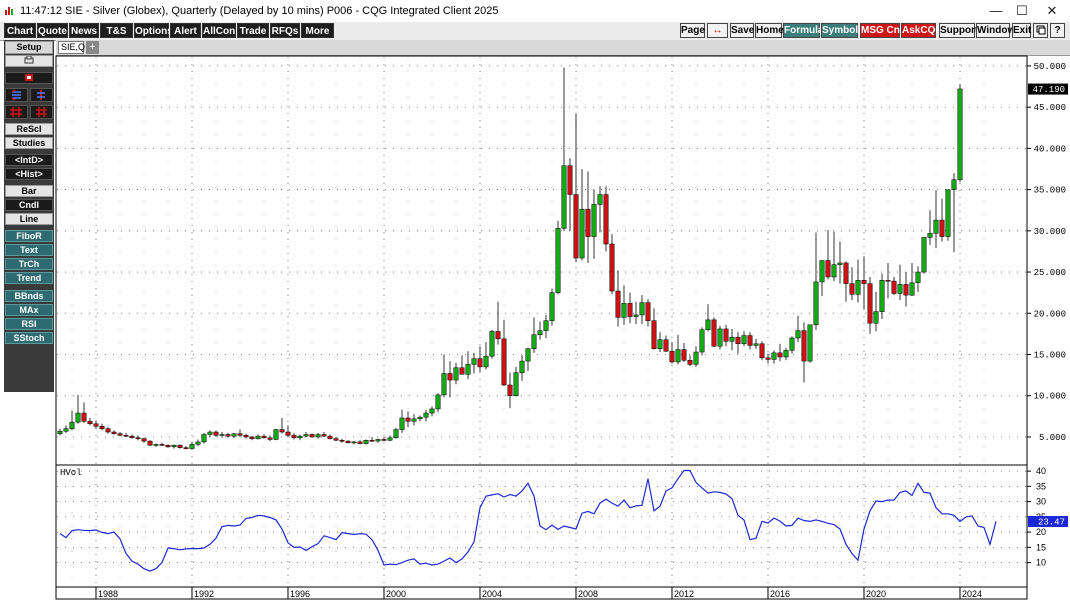 The height and width of the screenshot is (605, 1070). Describe the element at coordinates (1041, 502) in the screenshot. I see `hvol-tick-label: 30` at that location.